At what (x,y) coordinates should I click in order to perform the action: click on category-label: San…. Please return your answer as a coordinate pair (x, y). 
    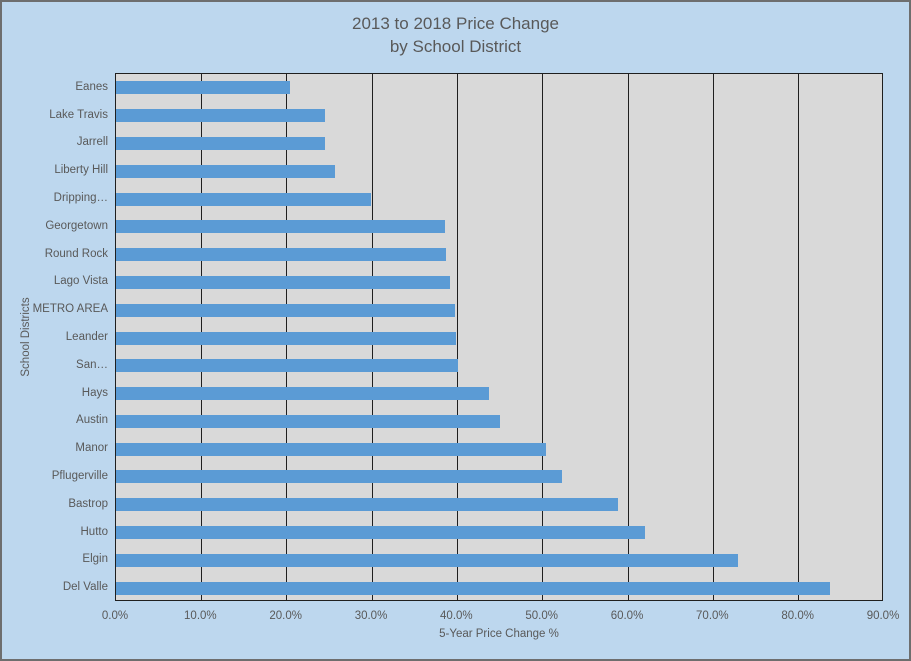
    Looking at the image, I should click on (92, 364).